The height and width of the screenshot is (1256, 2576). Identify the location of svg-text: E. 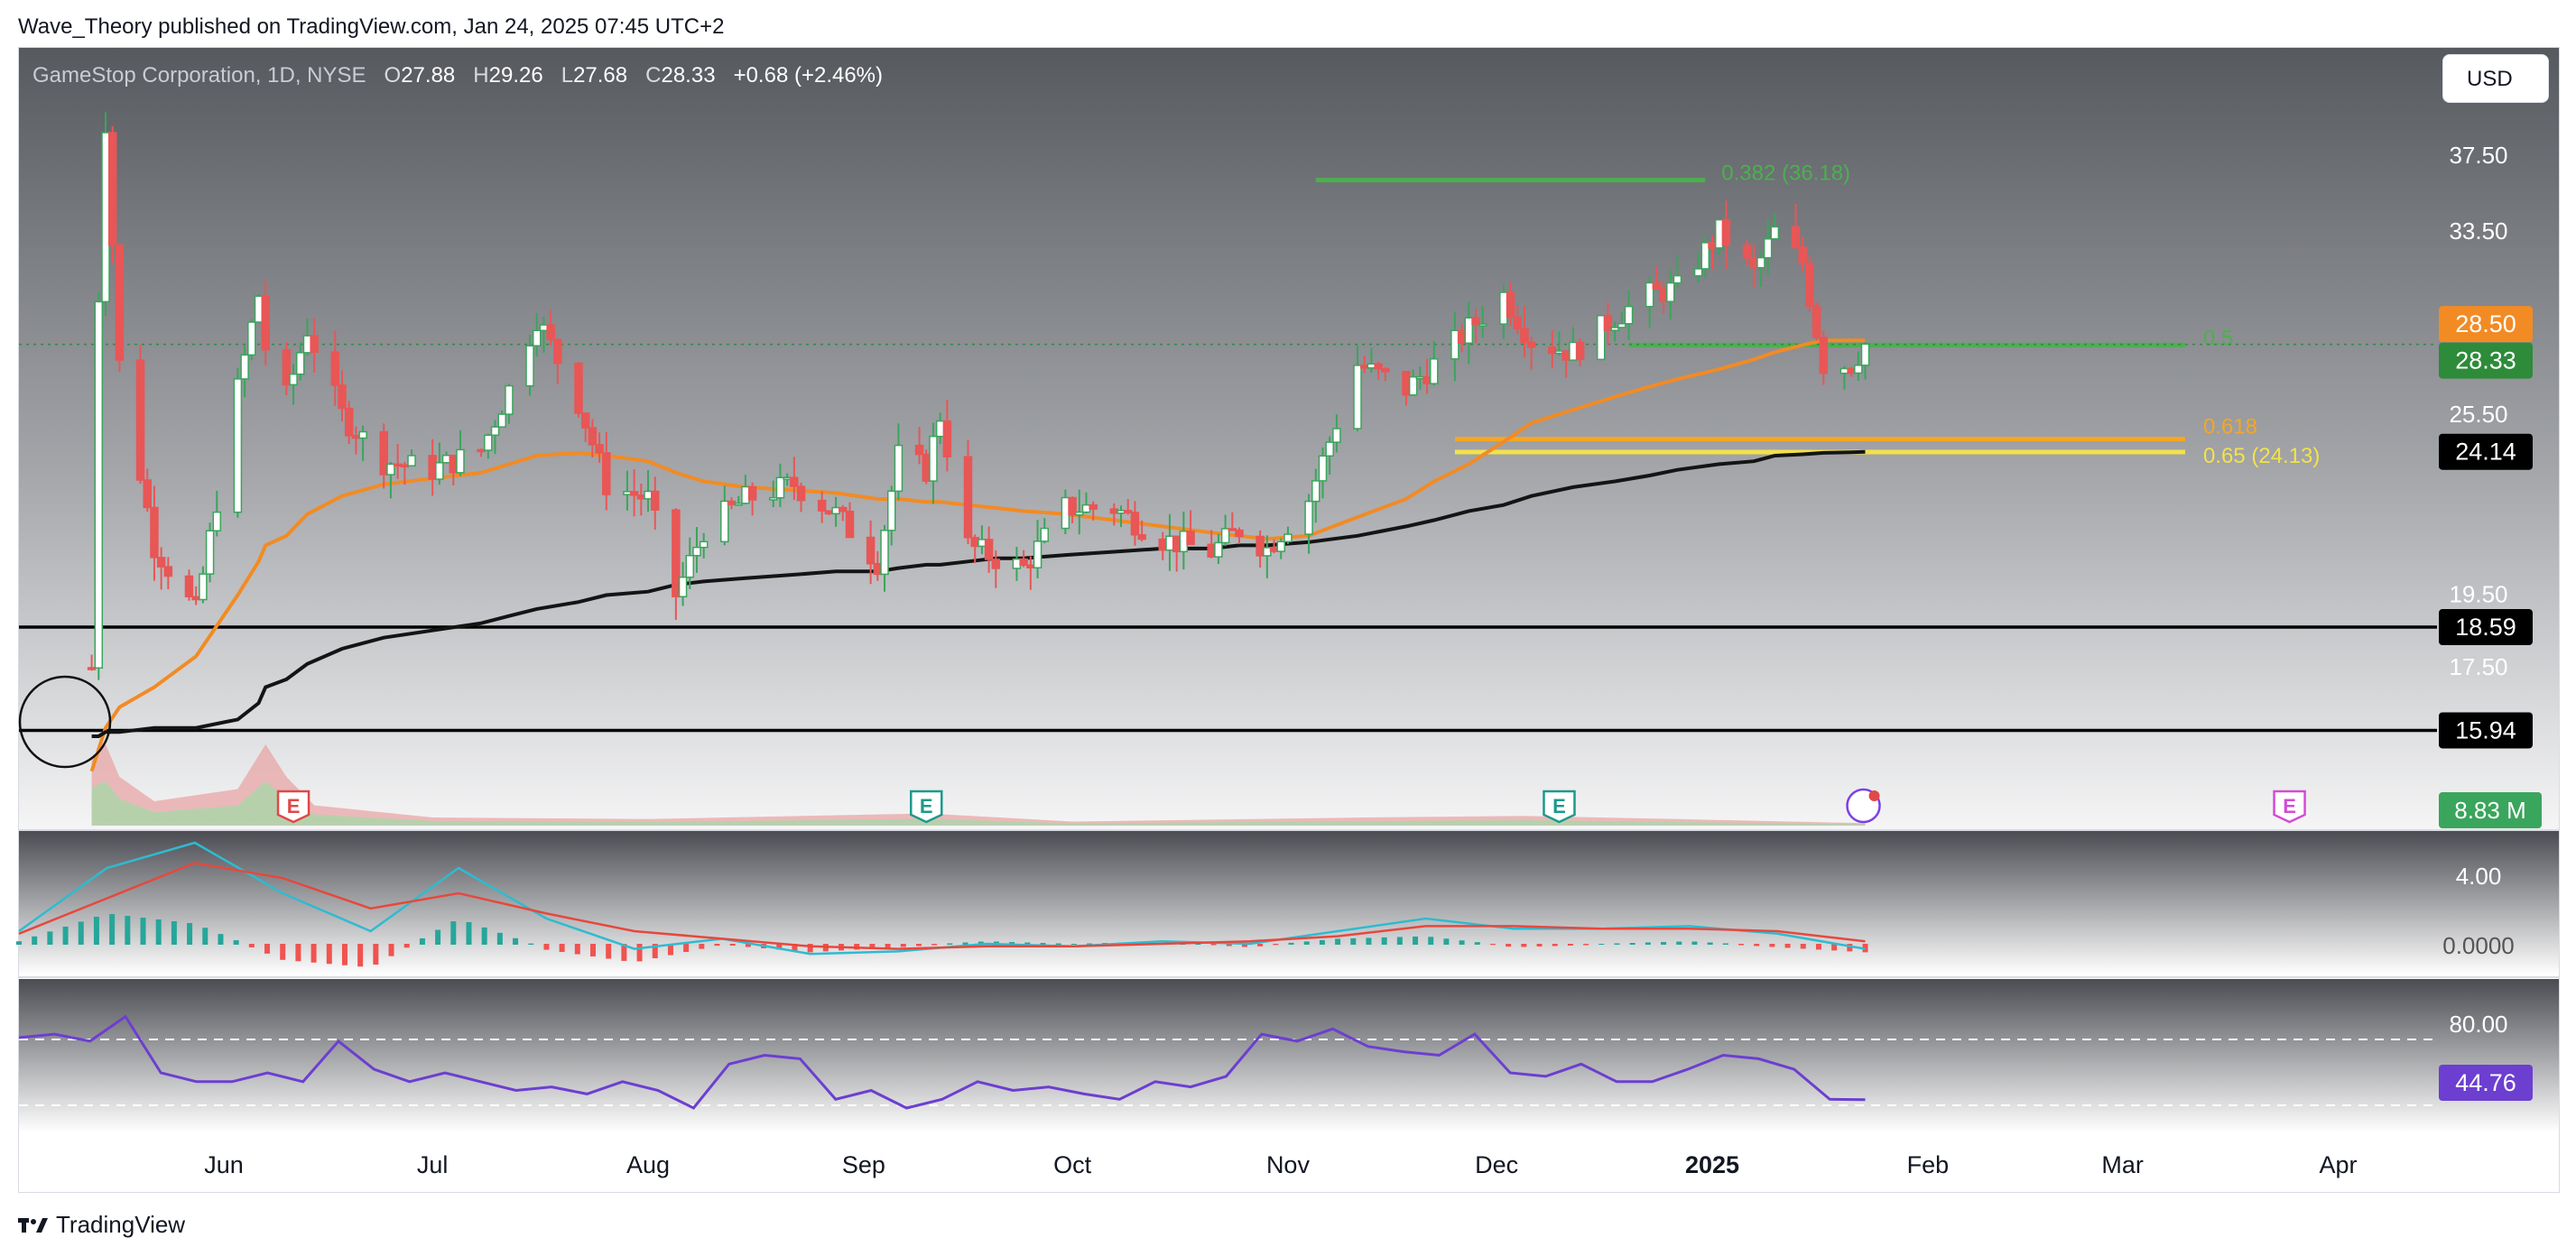
(1559, 806).